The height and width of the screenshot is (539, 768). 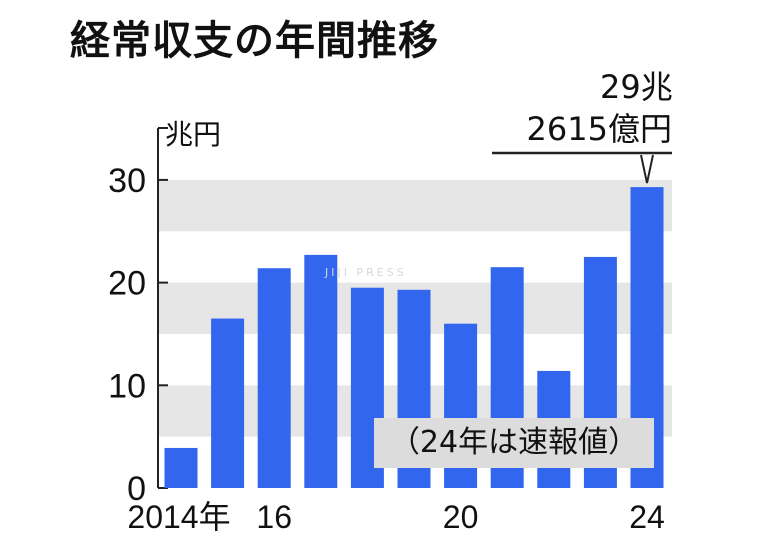 I want to click on watermark: JIJI PRESS, so click(x=366, y=272).